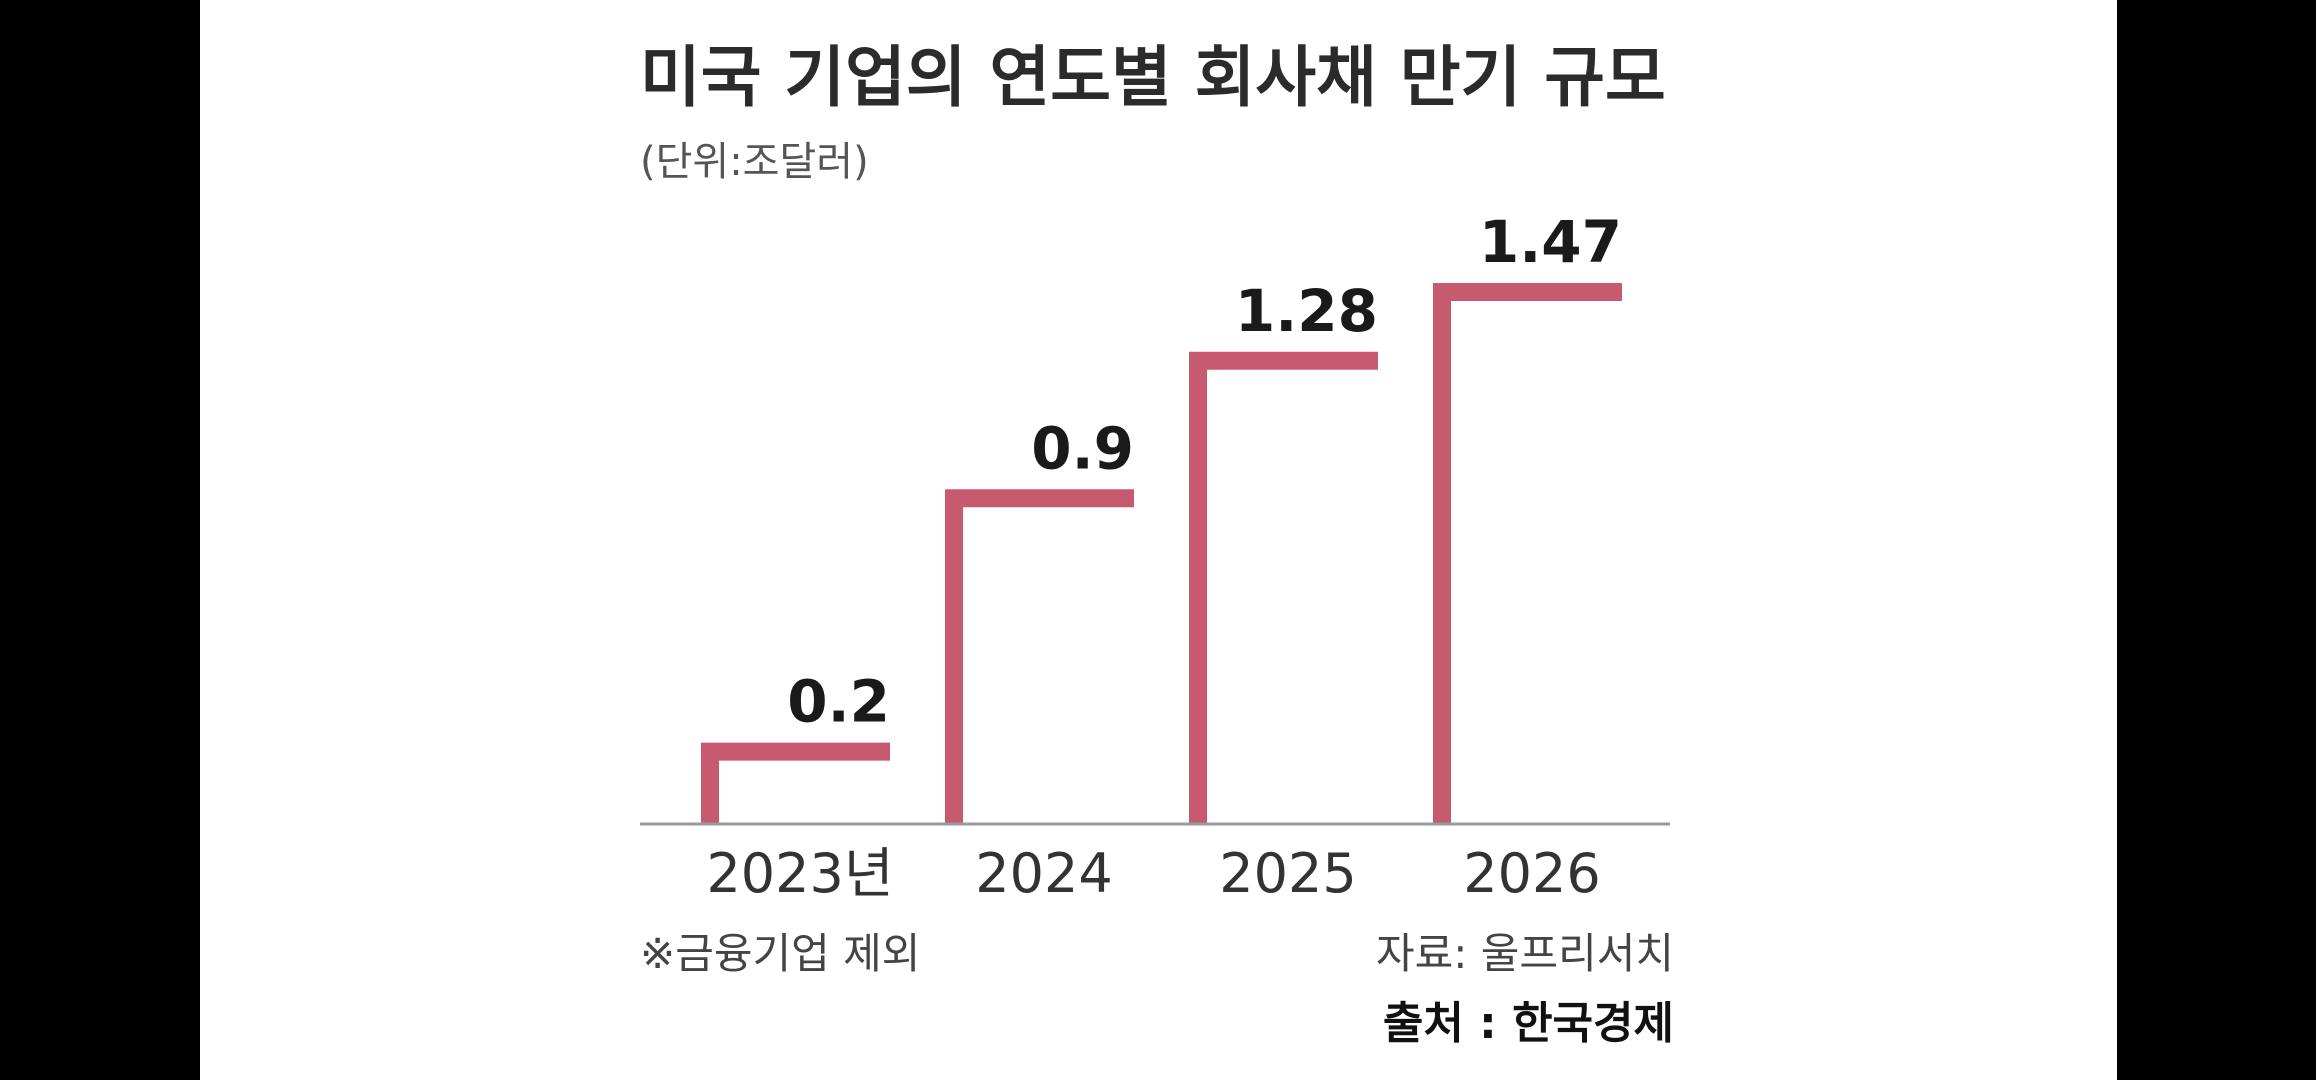 Image resolution: width=2316 pixels, height=1080 pixels. Describe the element at coordinates (1287, 873) in the screenshot. I see `x-tick-label-2: 2025` at that location.